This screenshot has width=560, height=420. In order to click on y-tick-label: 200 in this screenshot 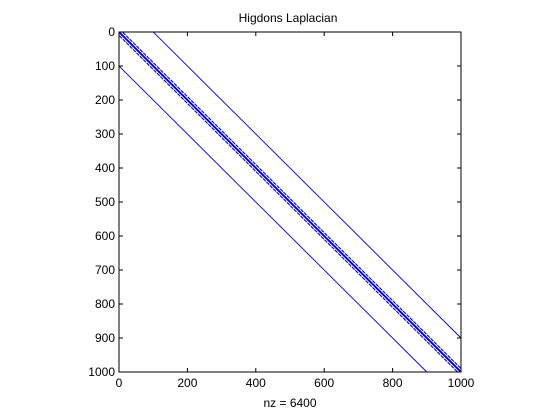, I will do `click(105, 100)`.